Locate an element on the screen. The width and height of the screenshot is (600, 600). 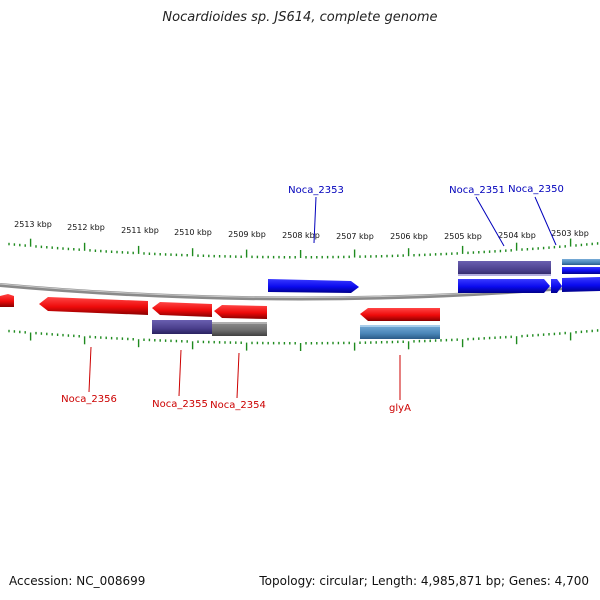
gene-label: Noca_2355 is located at coordinates (180, 404).